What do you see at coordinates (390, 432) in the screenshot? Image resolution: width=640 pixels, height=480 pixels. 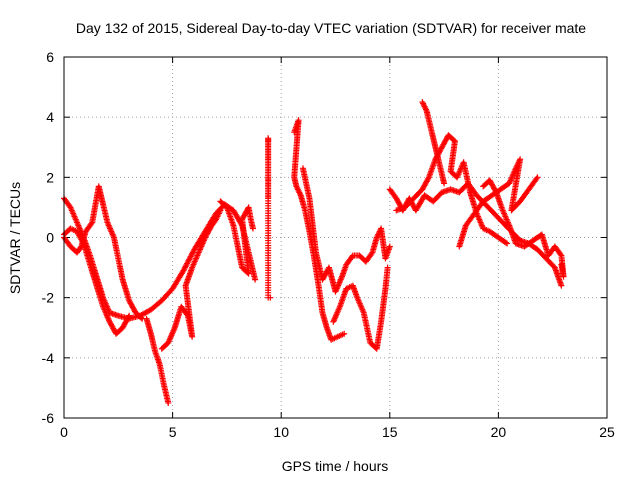 I see `x-tick-label: 15` at bounding box center [390, 432].